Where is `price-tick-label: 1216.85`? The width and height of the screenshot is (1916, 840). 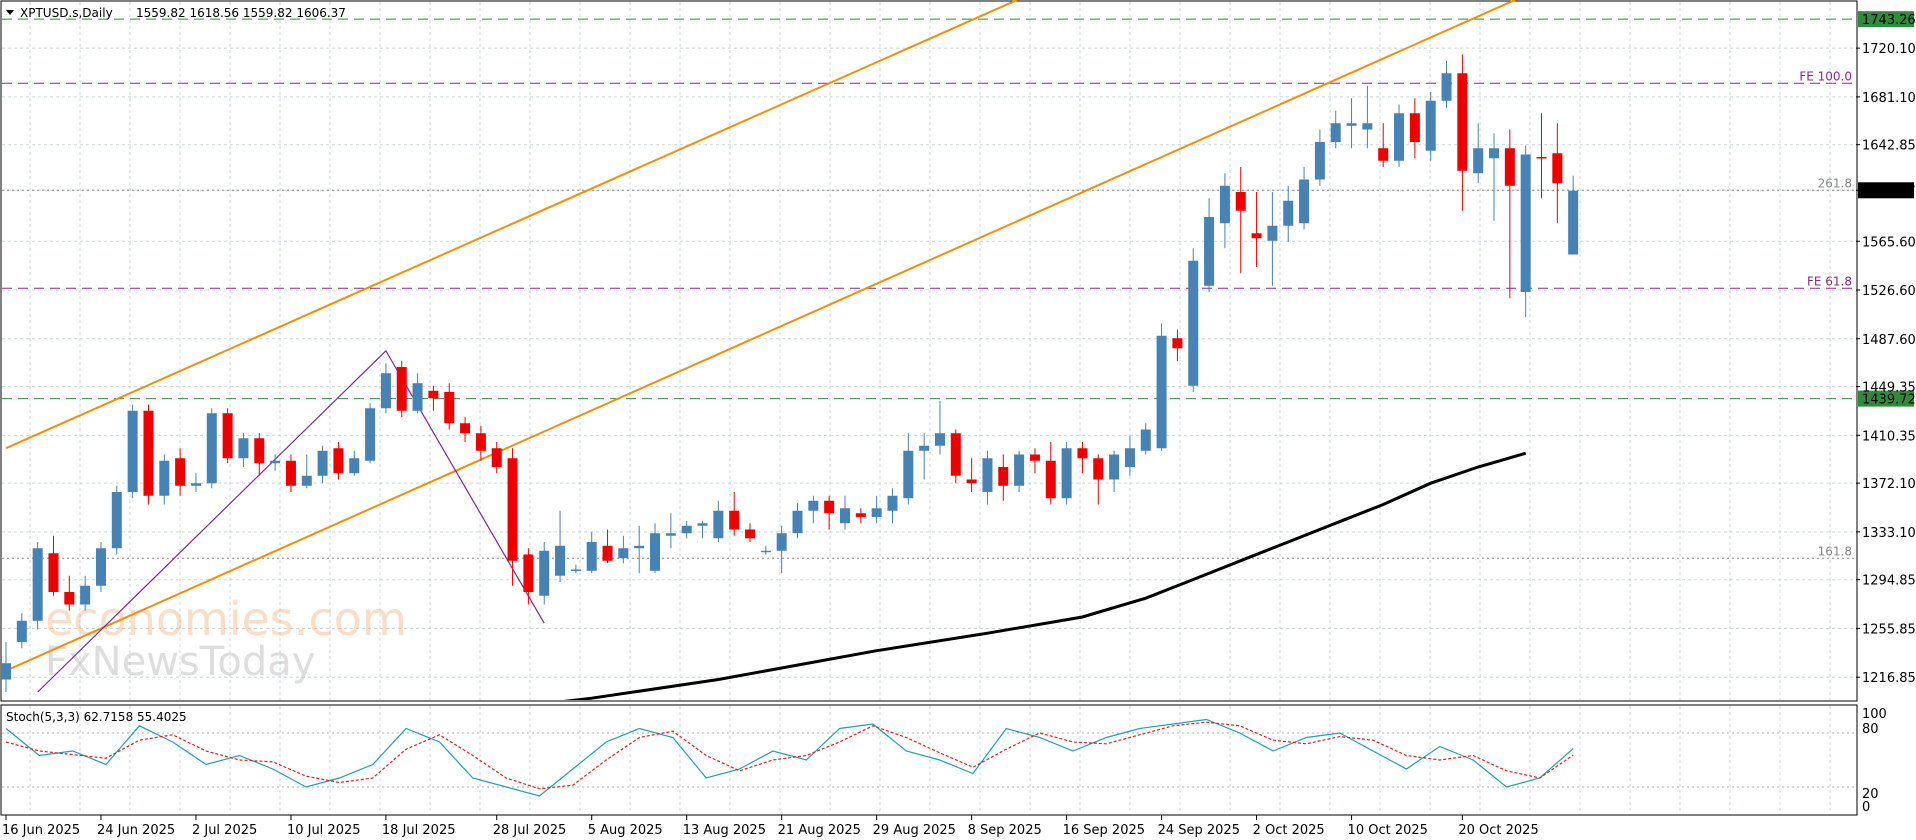
price-tick-label: 1216.85 is located at coordinates (1889, 678).